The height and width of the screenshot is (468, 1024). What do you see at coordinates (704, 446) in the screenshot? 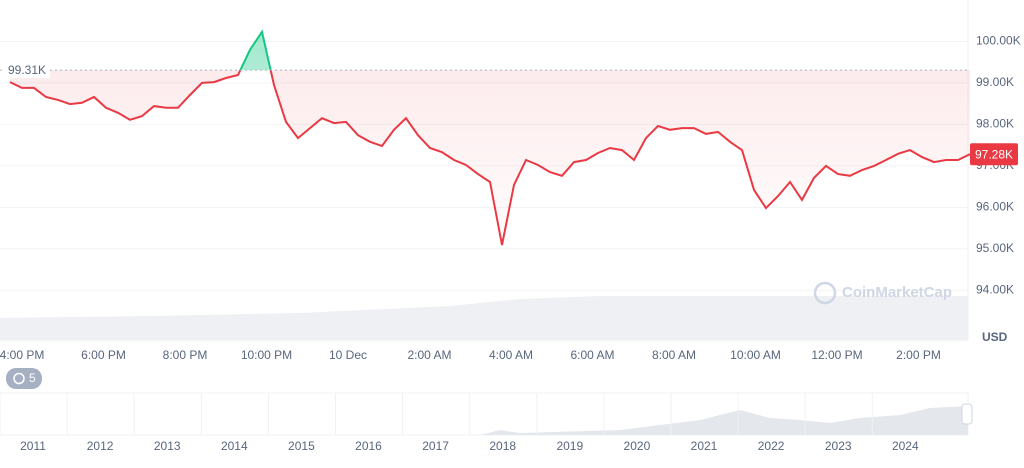
I see `navigator-year: 2021` at bounding box center [704, 446].